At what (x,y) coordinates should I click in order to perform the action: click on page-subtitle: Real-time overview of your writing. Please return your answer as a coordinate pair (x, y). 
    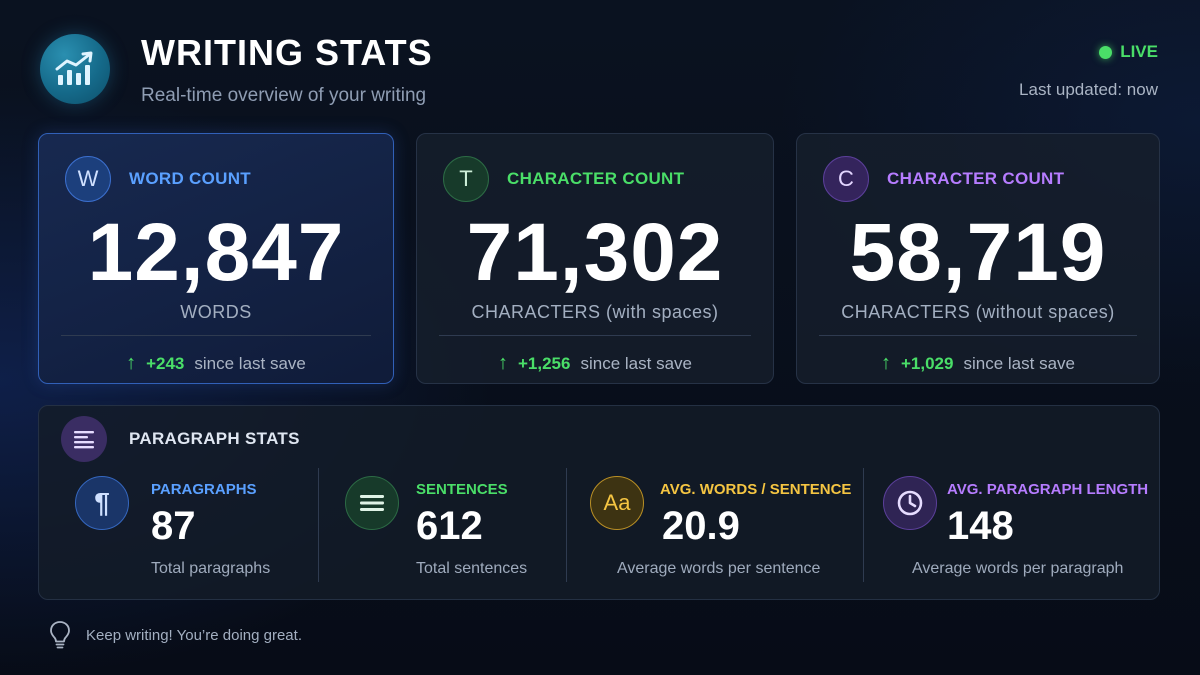
    Looking at the image, I should click on (284, 95).